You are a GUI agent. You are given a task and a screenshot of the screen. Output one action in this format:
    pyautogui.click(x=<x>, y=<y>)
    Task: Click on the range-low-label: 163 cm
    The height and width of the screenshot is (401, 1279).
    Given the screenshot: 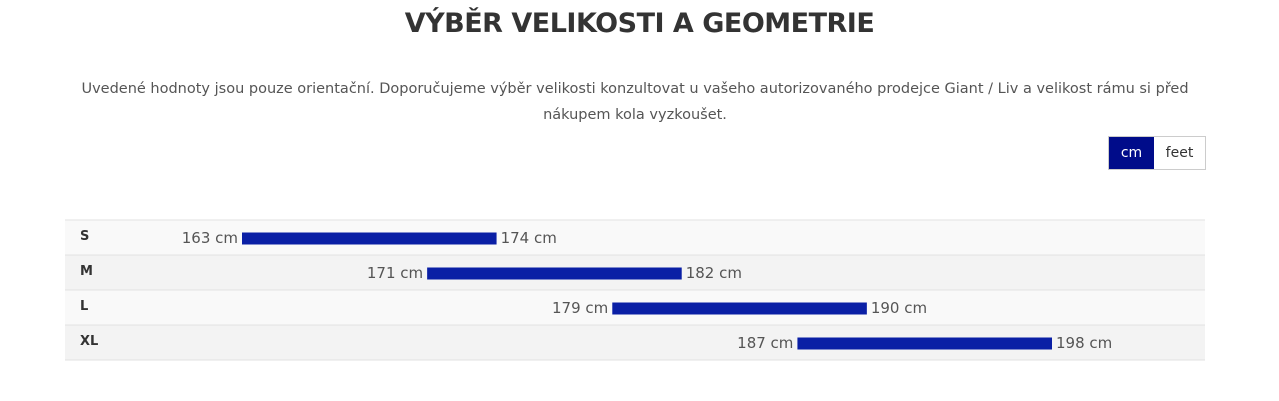 What is the action you would take?
    pyautogui.click(x=210, y=238)
    